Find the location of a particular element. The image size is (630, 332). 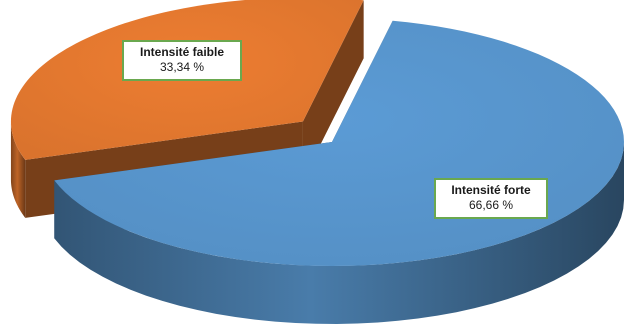

slice-name-intensite-faible: Intensité faible is located at coordinates (182, 52).